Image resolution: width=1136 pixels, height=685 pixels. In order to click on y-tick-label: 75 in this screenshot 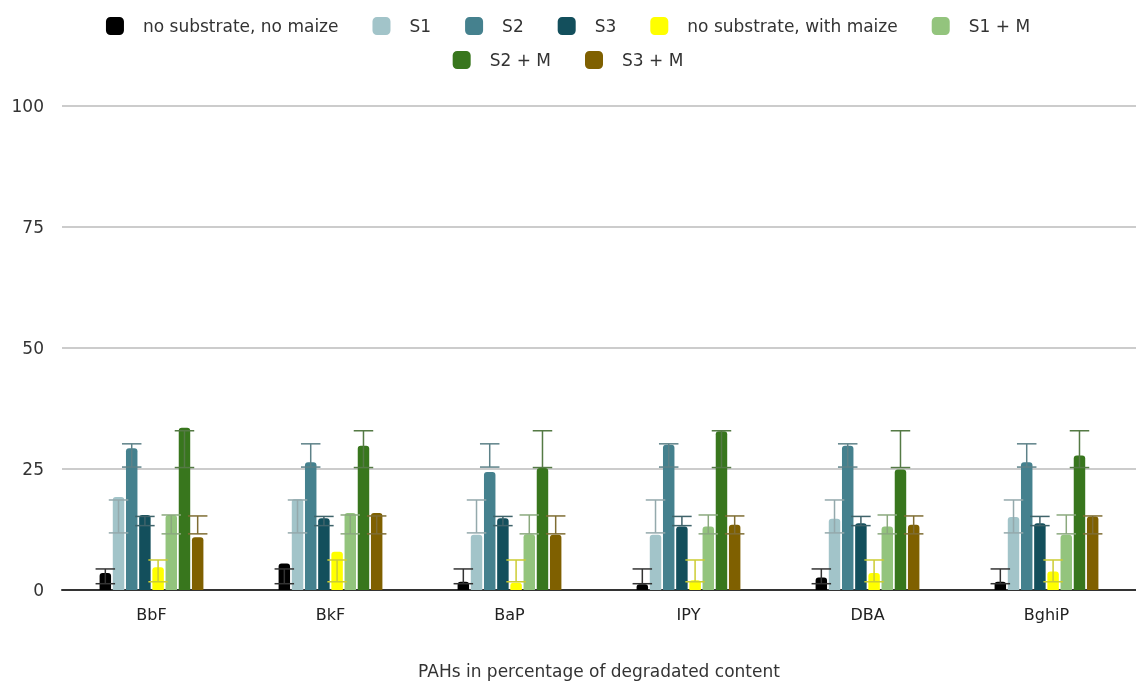, I will do `click(33, 227)`.